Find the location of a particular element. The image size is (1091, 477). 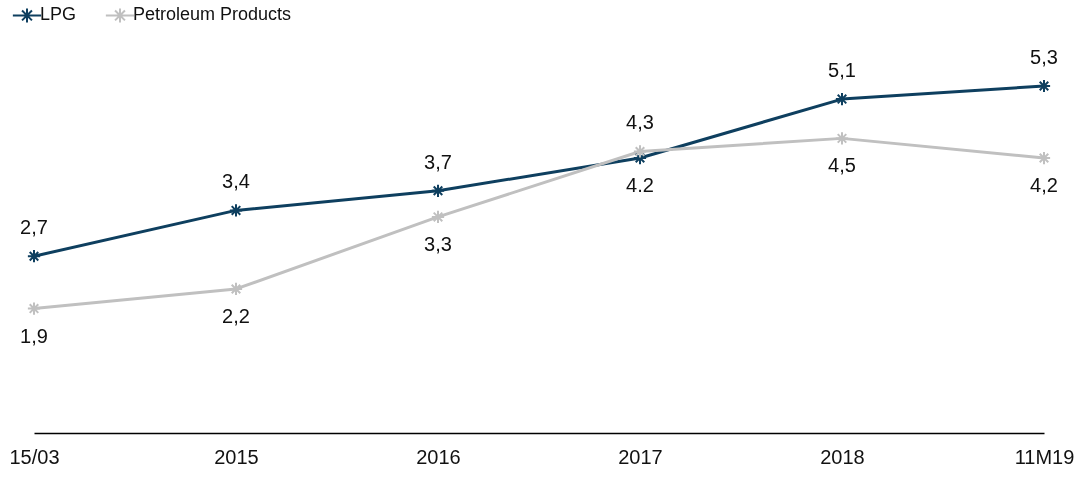

legend-label: LPG is located at coordinates (58, 14).